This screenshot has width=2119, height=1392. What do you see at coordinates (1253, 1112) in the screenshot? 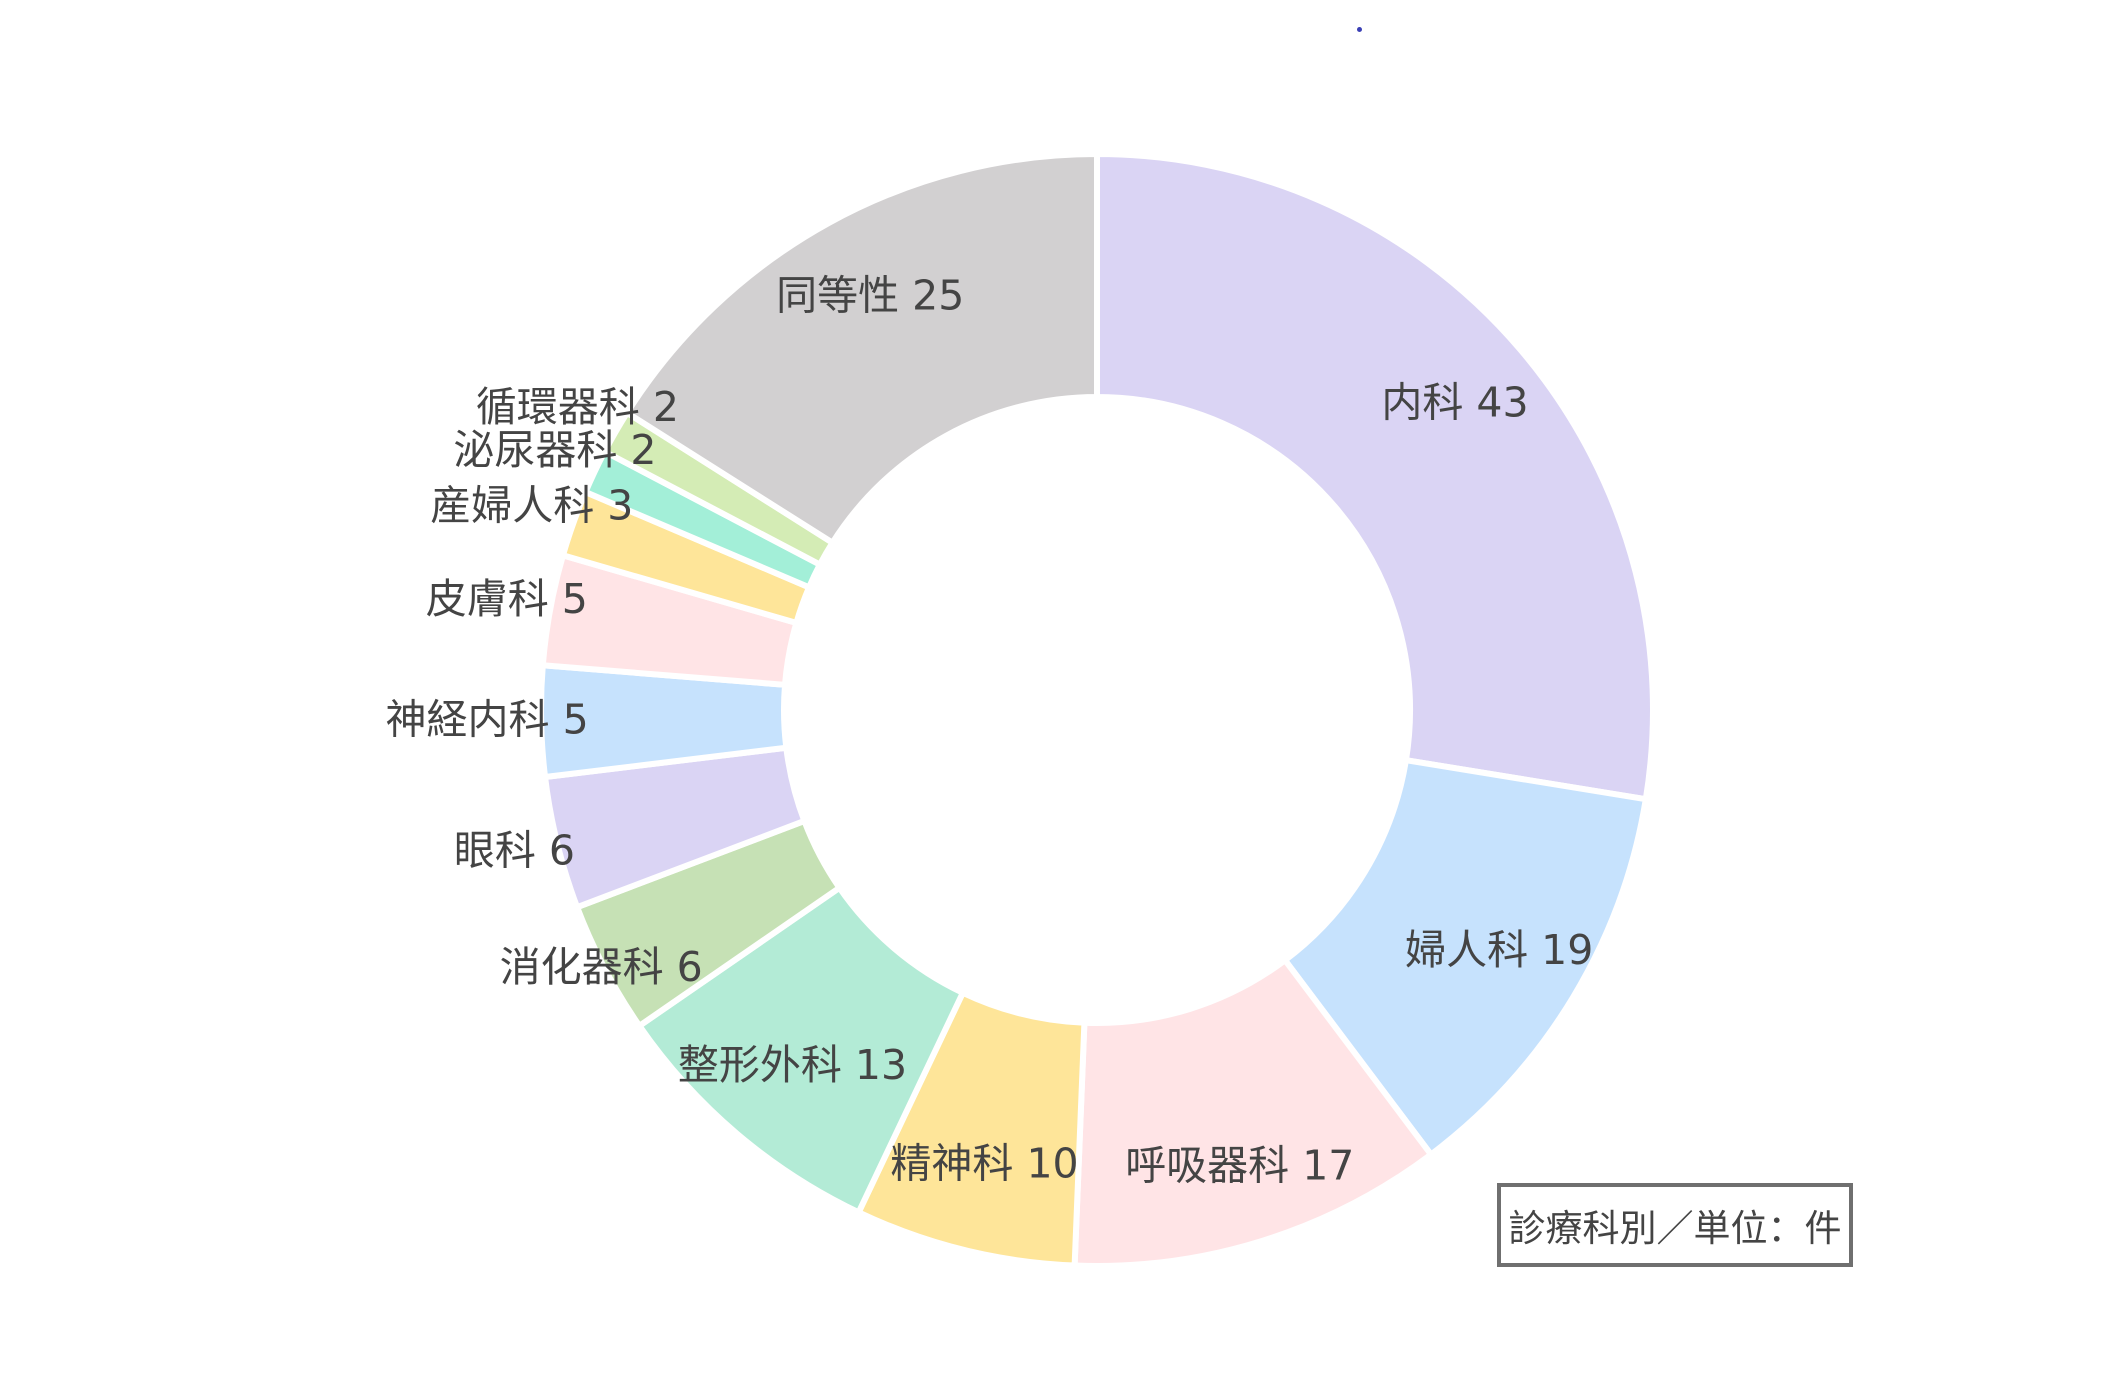
I see `slice-呼吸器科` at bounding box center [1253, 1112].